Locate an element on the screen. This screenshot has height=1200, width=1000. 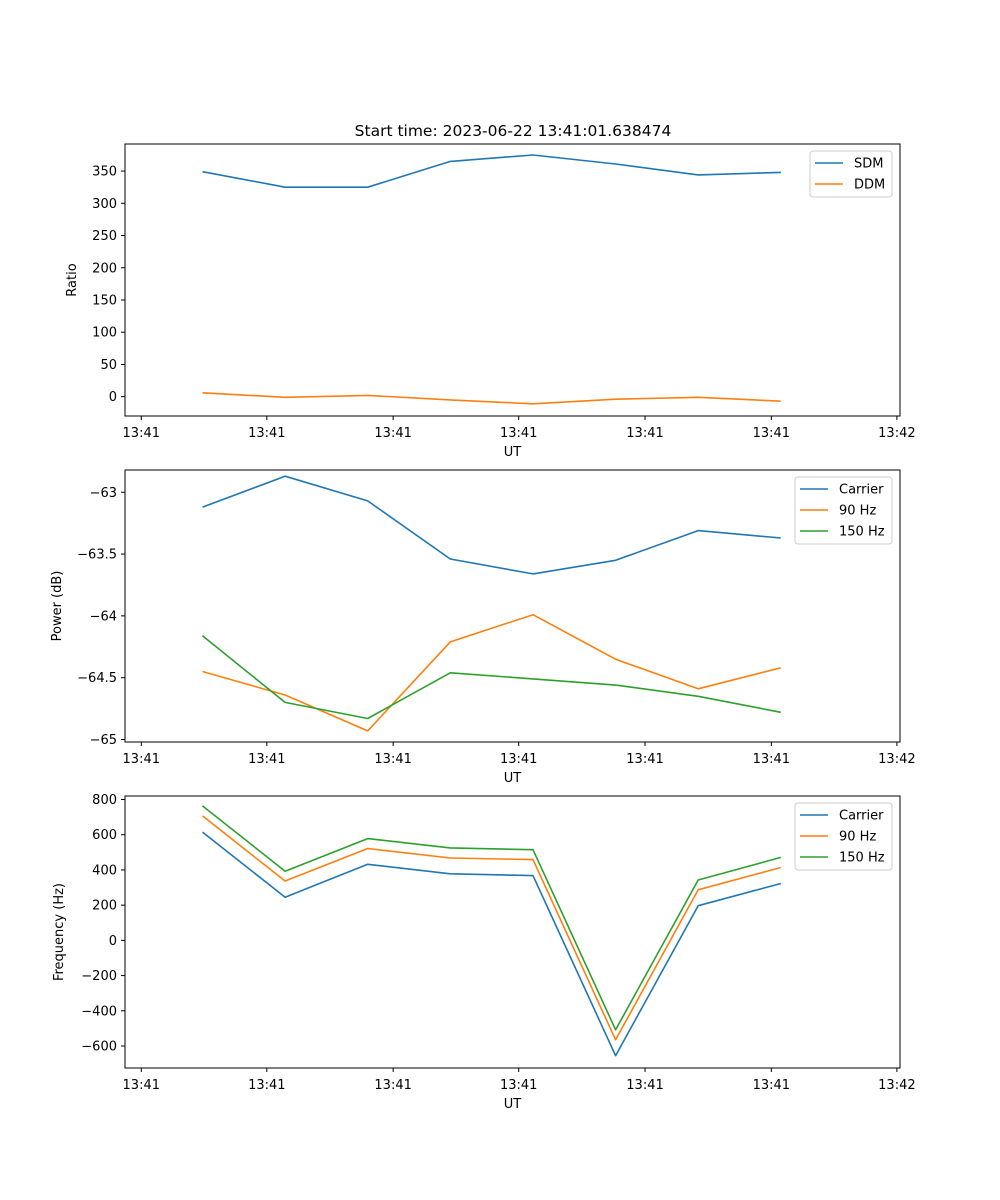
series-line-ddm is located at coordinates (491, 398).